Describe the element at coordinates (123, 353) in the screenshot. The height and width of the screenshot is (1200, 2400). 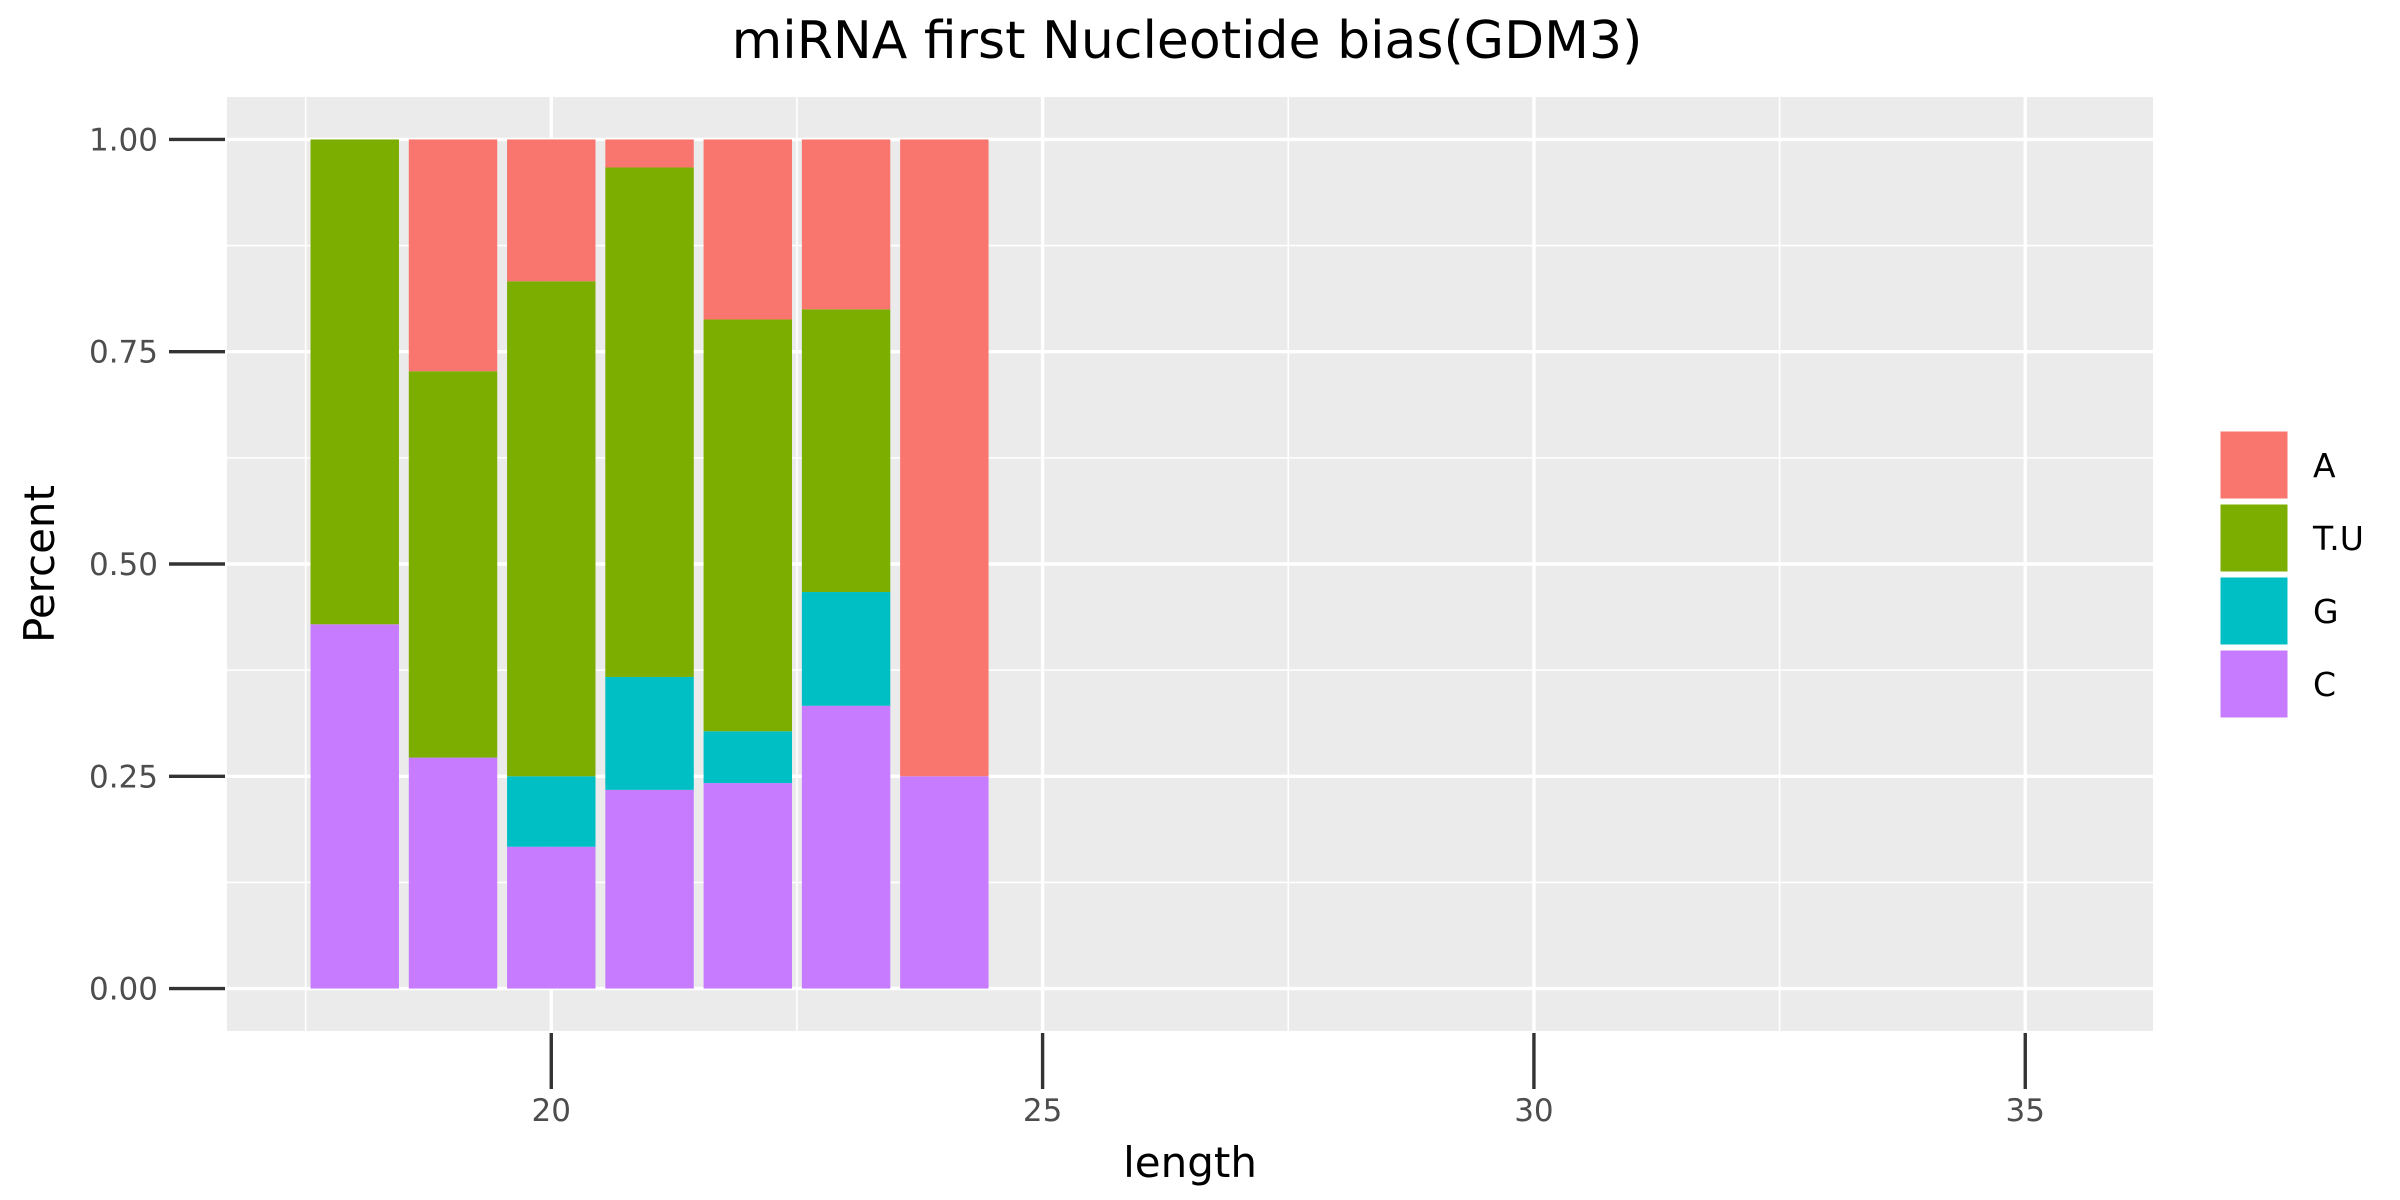
I see `y-tick-label: 0.75` at that location.